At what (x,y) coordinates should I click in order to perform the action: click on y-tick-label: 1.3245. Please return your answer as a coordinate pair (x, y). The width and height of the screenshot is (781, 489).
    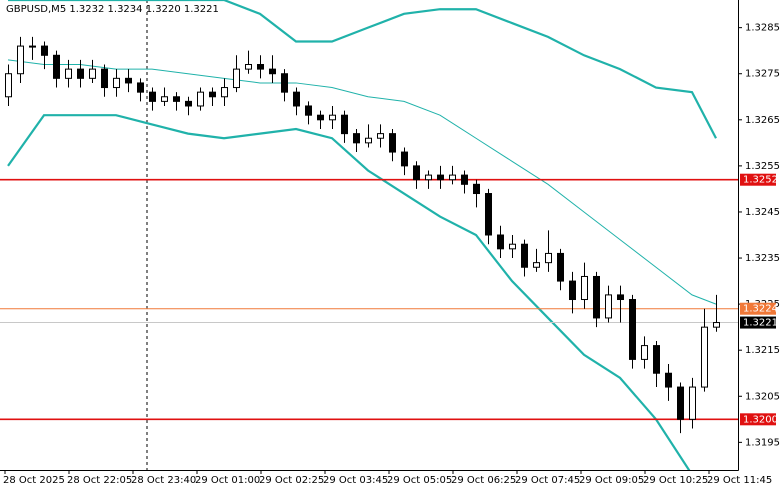
    Looking at the image, I should click on (762, 212).